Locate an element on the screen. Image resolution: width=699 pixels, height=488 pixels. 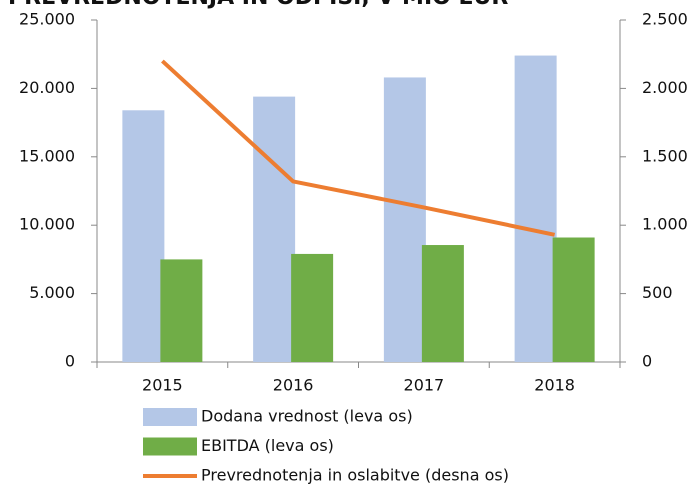
legend-label: Dodana vrednost (leva os) is located at coordinates (307, 416).